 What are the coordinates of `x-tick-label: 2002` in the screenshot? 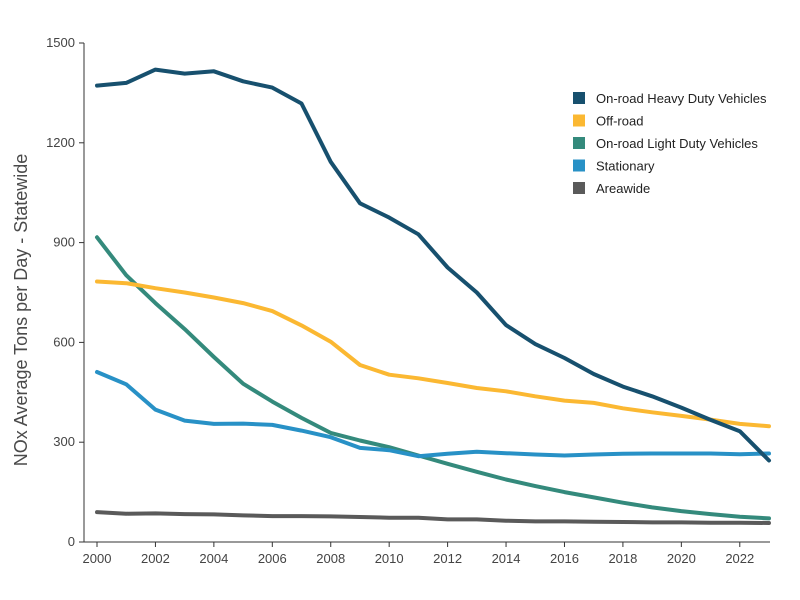 It's located at (155, 558).